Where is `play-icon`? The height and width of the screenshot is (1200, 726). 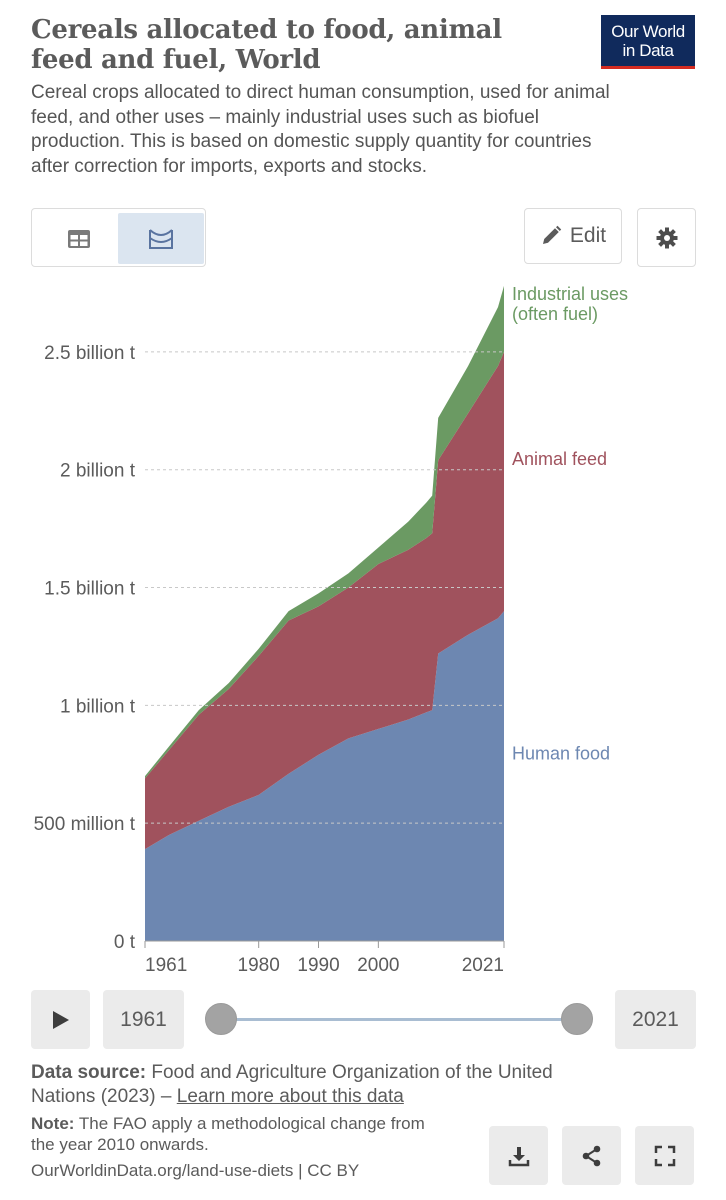
play-icon is located at coordinates (60, 1019).